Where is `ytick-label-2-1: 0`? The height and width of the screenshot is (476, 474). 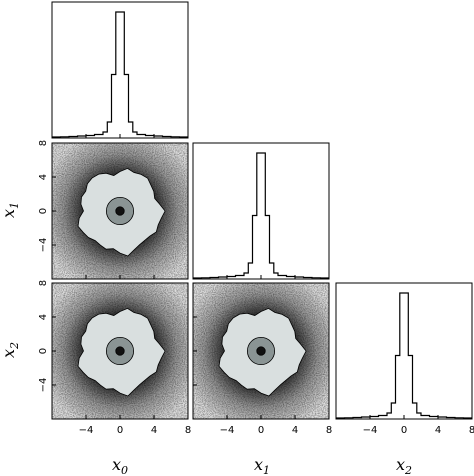
ytick-label-2-1: 0 is located at coordinates (43, 351).